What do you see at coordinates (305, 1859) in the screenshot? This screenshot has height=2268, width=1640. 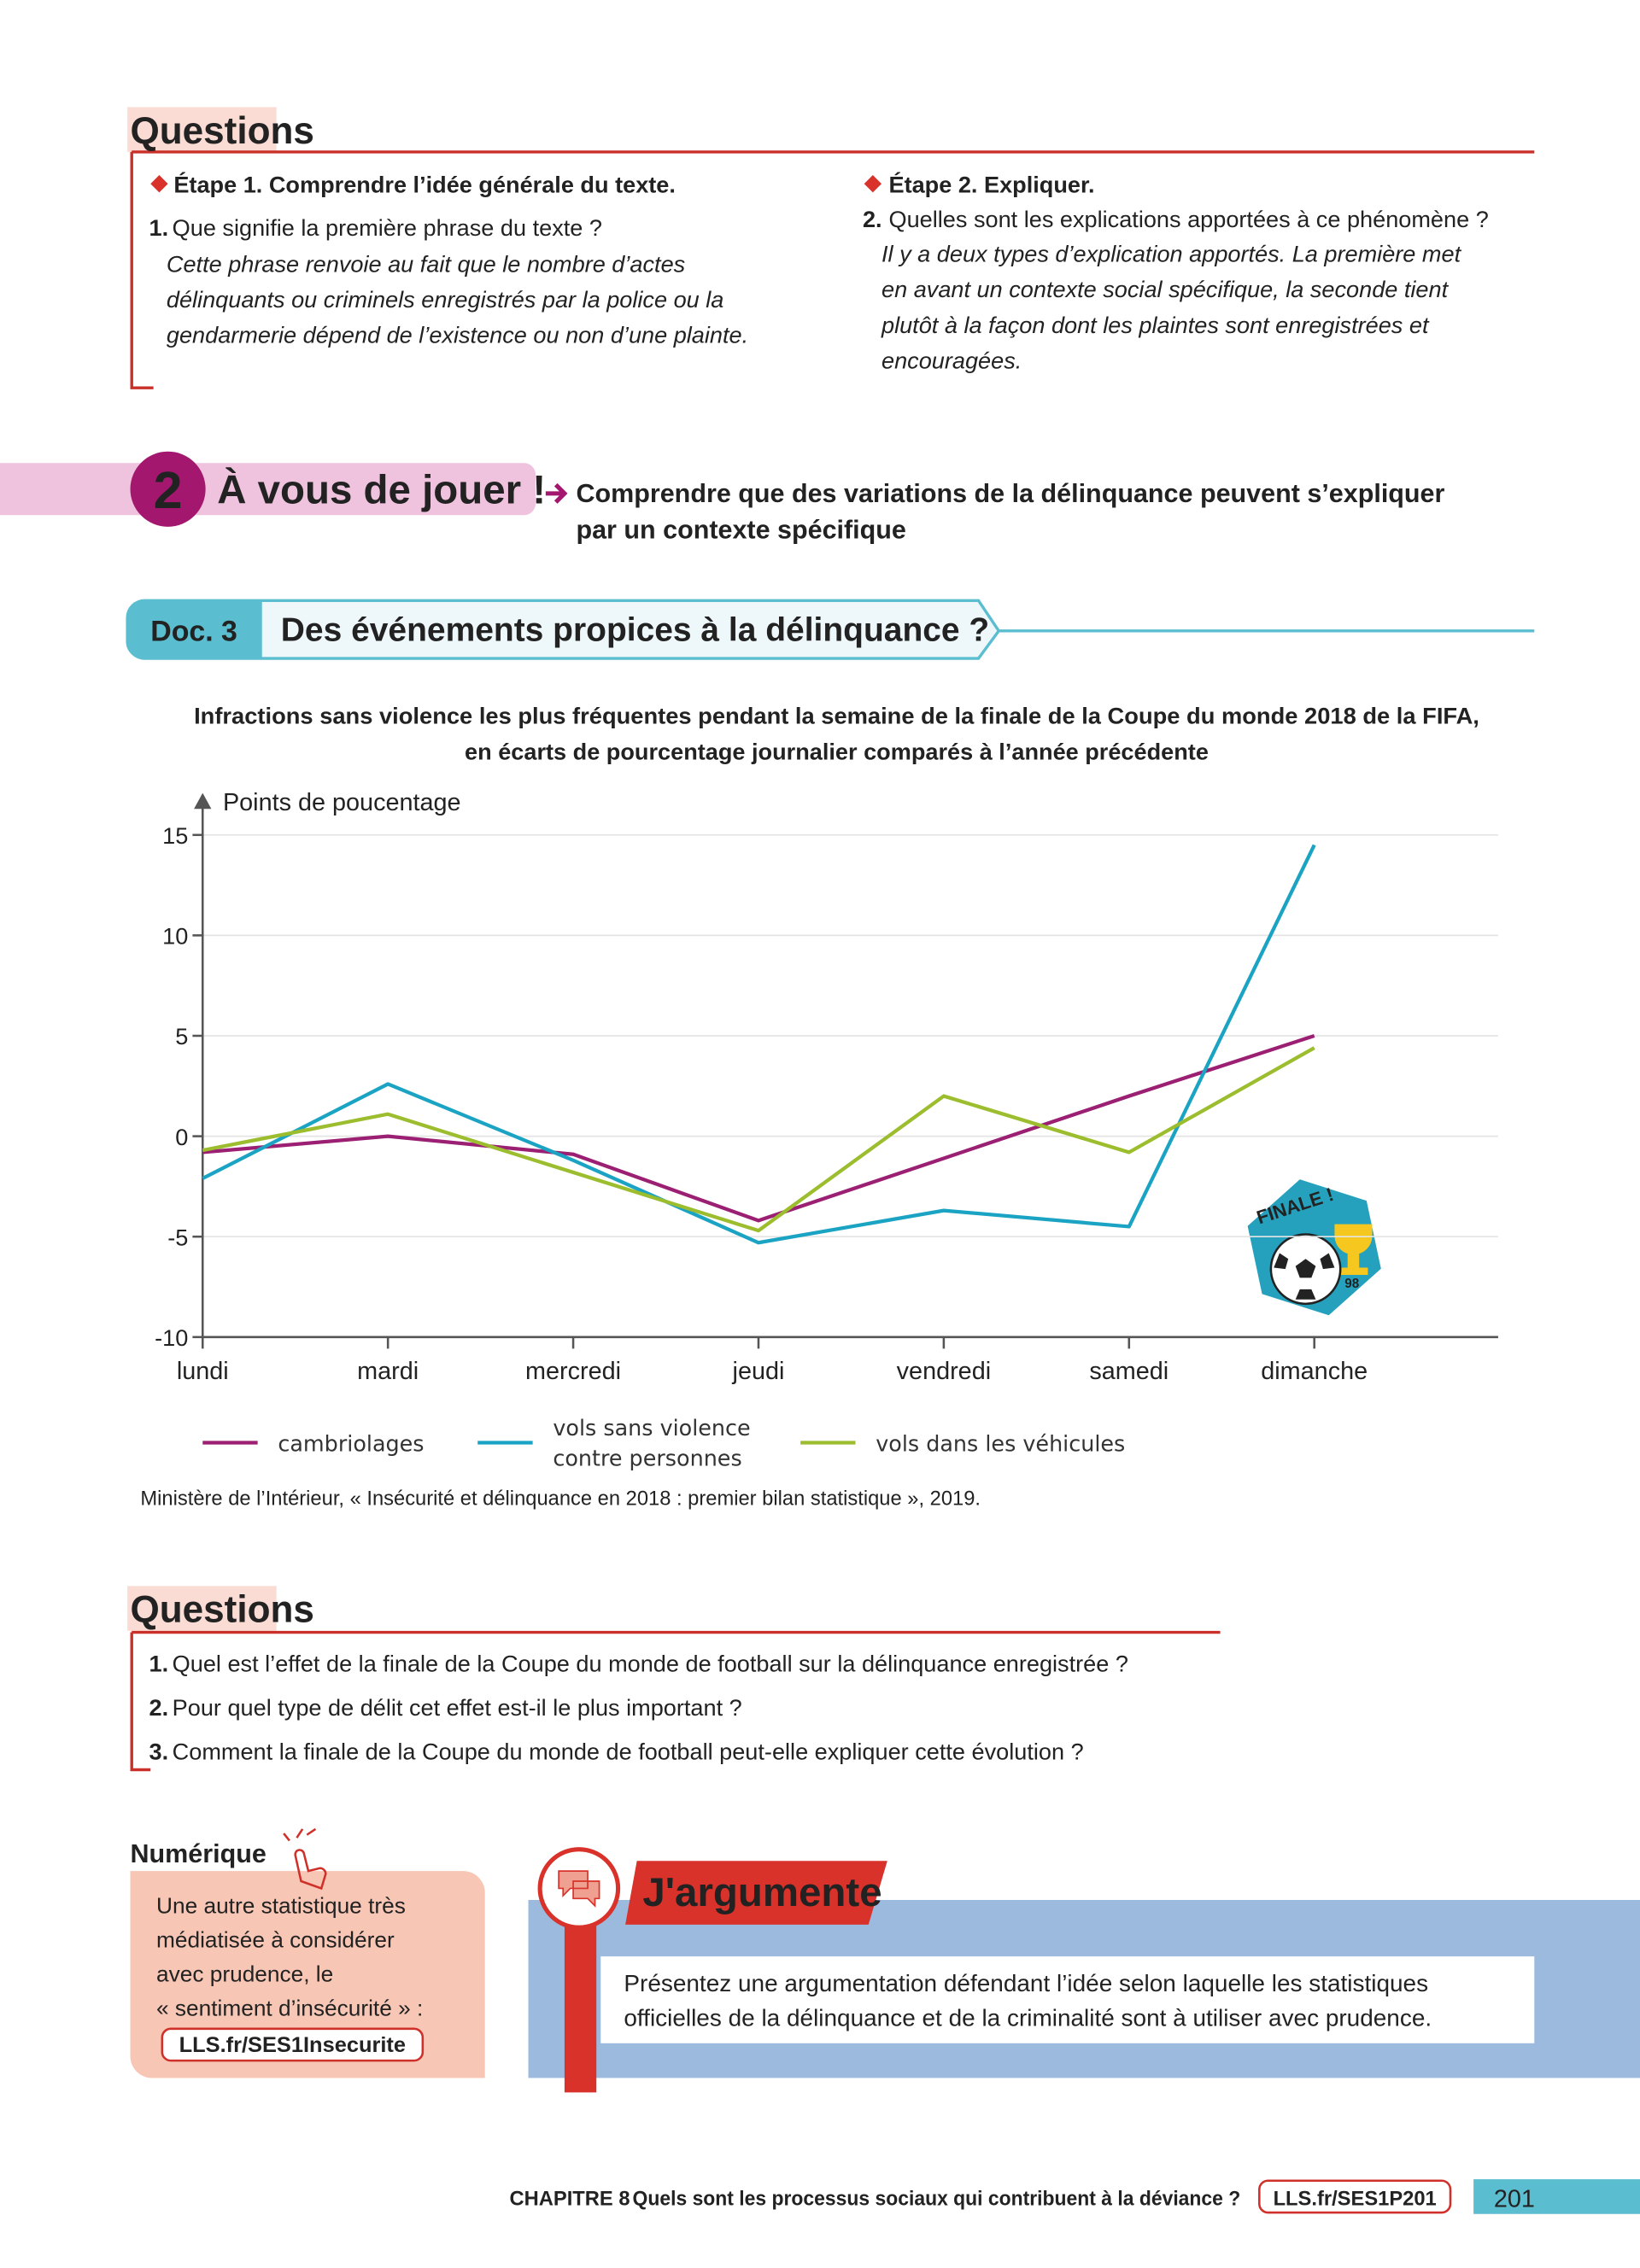 I see `hand-icon` at bounding box center [305, 1859].